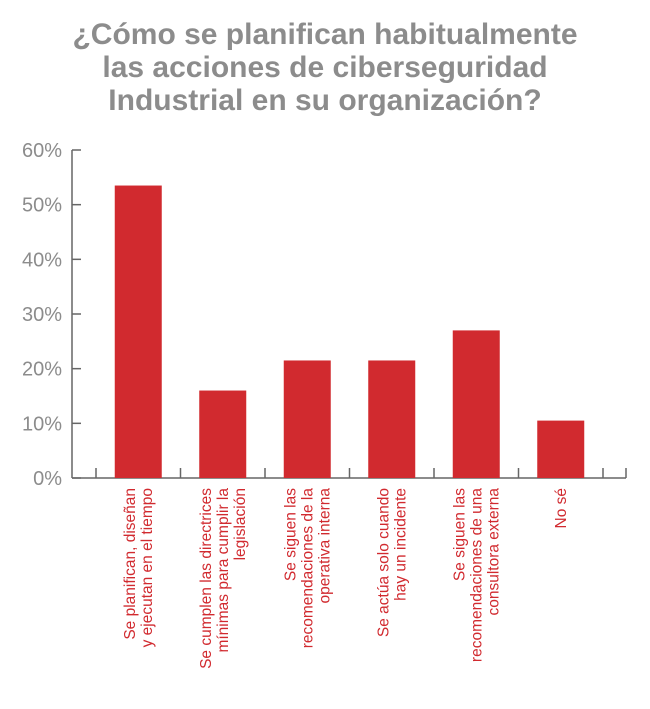  I want to click on category-label-line: Se planifican, diseñan, so click(130, 564).